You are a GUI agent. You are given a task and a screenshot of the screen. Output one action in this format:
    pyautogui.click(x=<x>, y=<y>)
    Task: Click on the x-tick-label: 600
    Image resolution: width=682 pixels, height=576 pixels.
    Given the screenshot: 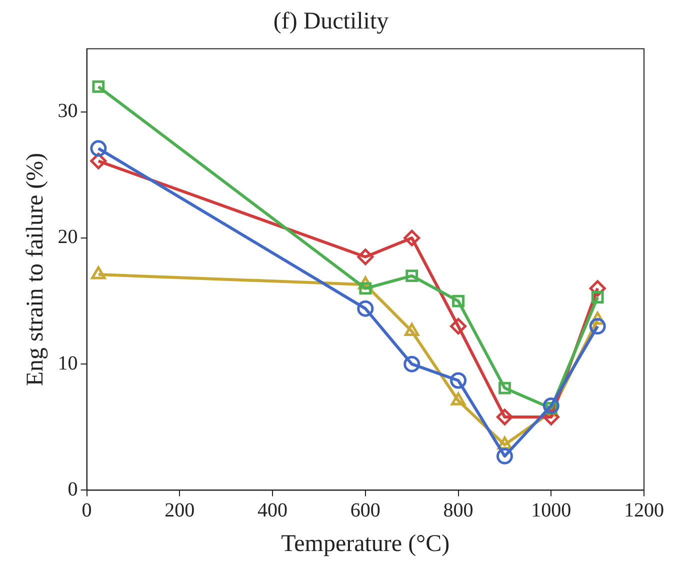 What is the action you would take?
    pyautogui.click(x=365, y=510)
    